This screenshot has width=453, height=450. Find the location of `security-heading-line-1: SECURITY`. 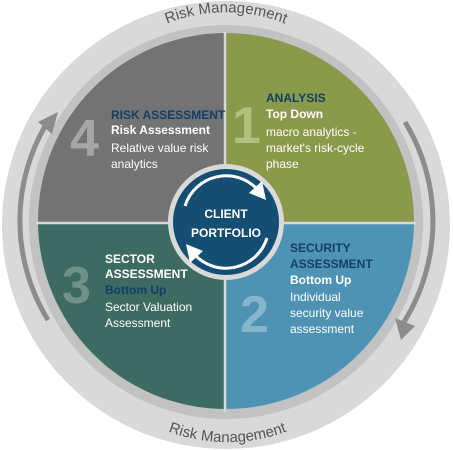

security-heading-line-1: SECURITY is located at coordinates (320, 248).